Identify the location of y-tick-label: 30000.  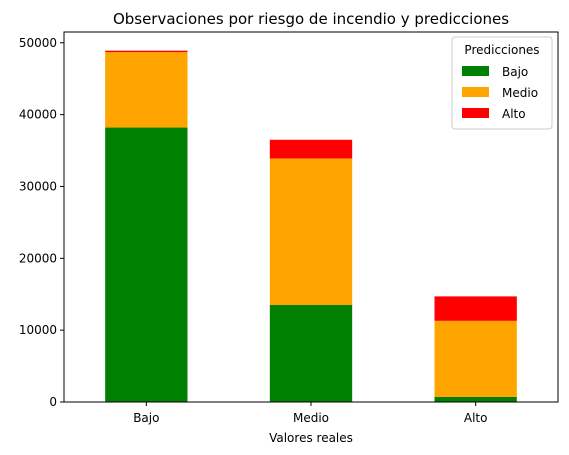
(38, 186).